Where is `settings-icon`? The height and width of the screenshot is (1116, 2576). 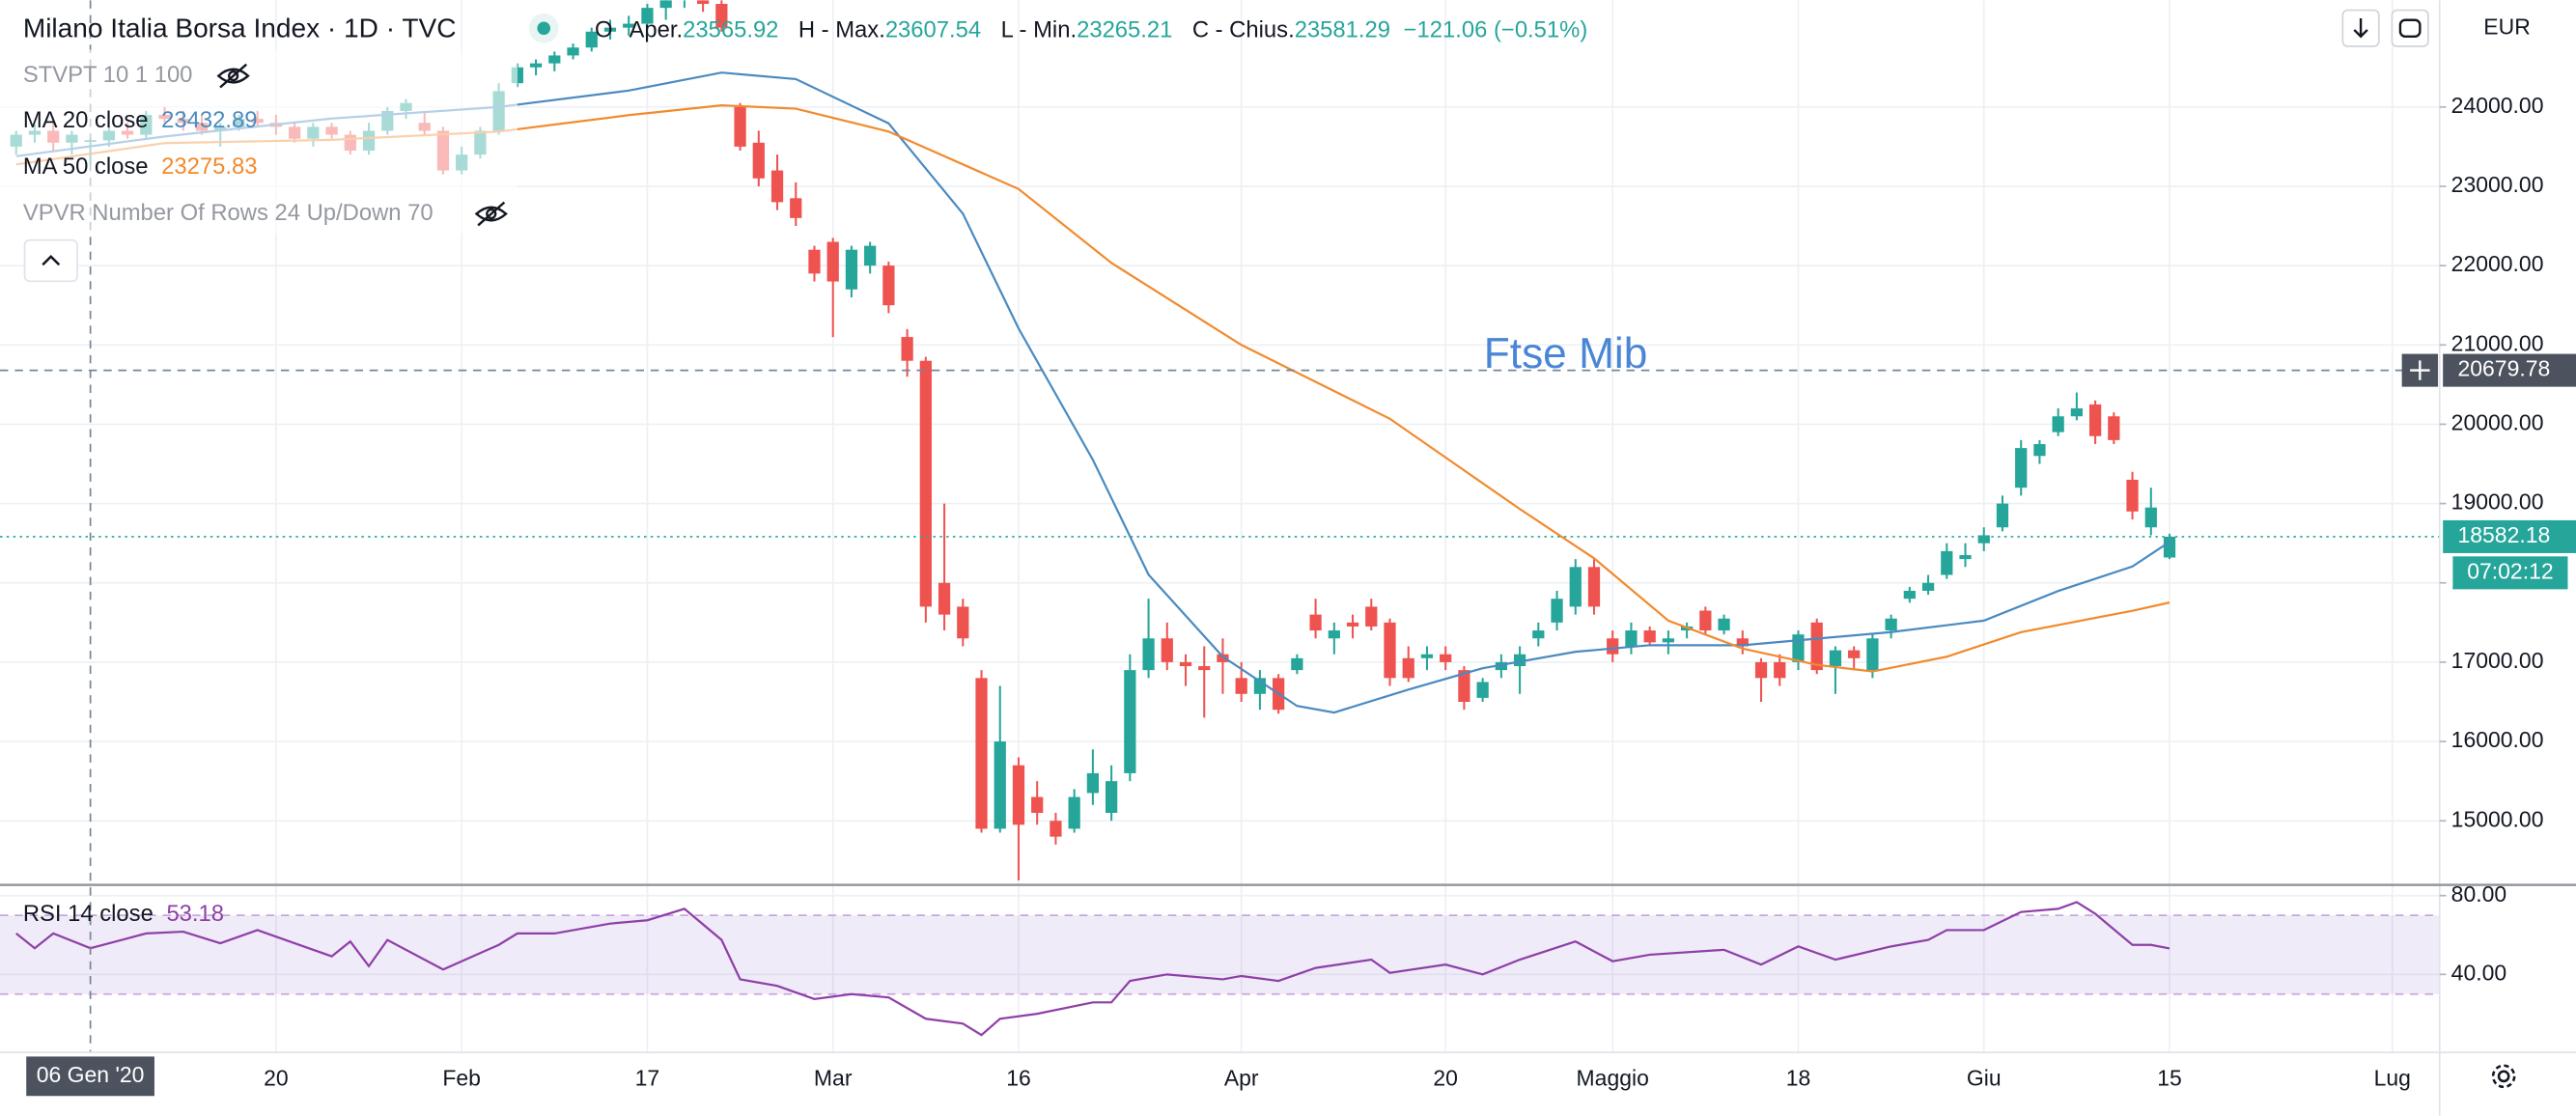 settings-icon is located at coordinates (2504, 1076).